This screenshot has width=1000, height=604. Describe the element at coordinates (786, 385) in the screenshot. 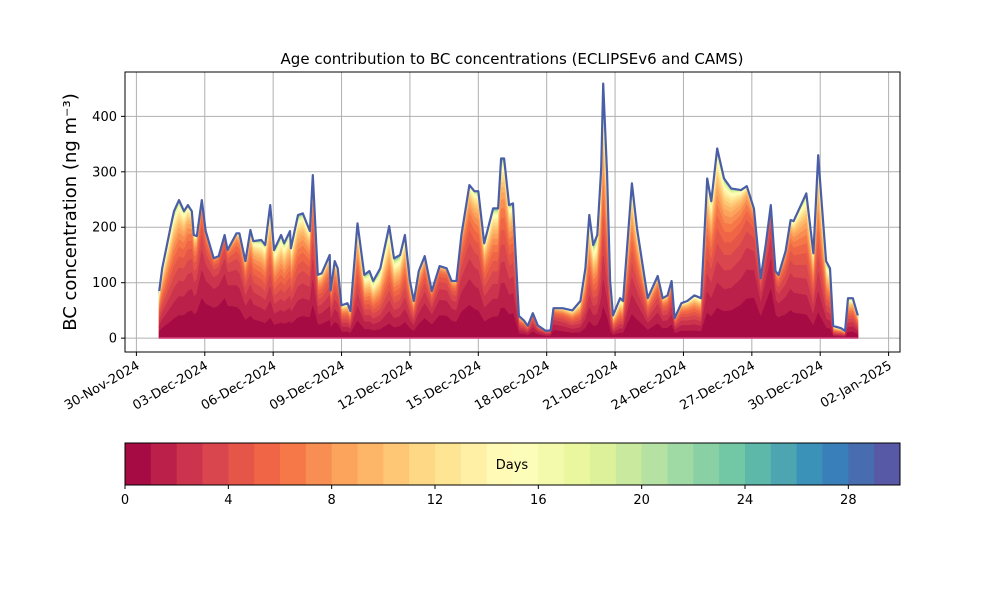

I see `x-tick-label: 30-Dec-2024` at that location.